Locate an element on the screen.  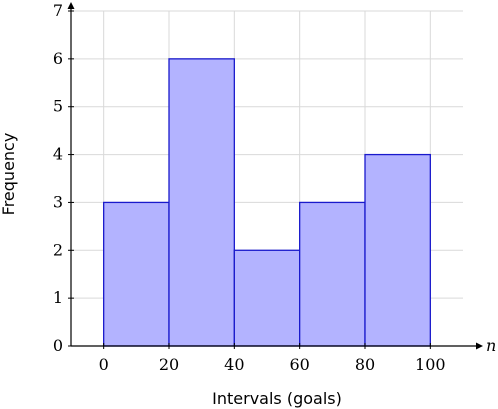
x-axis-arrow-icon is located at coordinates (479, 346).